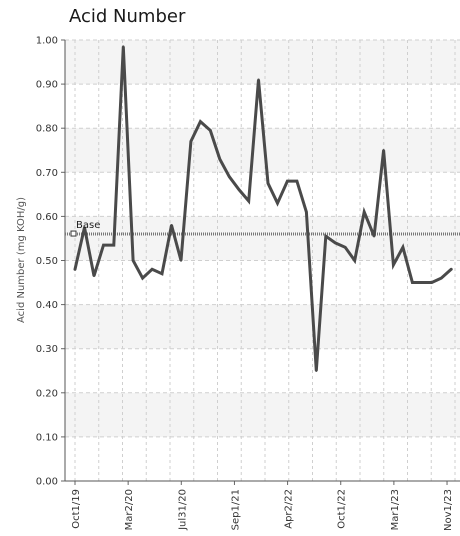  I want to click on y-axis-title: Acid Number (mg KOH/g), so click(21, 260).